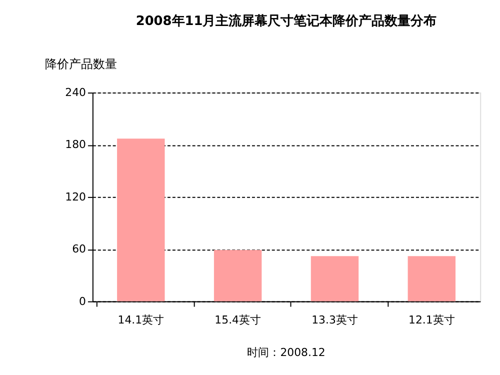  I want to click on chart-title: 2008年11月主流屏幕尺寸笔记本降价产品数量分布, so click(286, 20).